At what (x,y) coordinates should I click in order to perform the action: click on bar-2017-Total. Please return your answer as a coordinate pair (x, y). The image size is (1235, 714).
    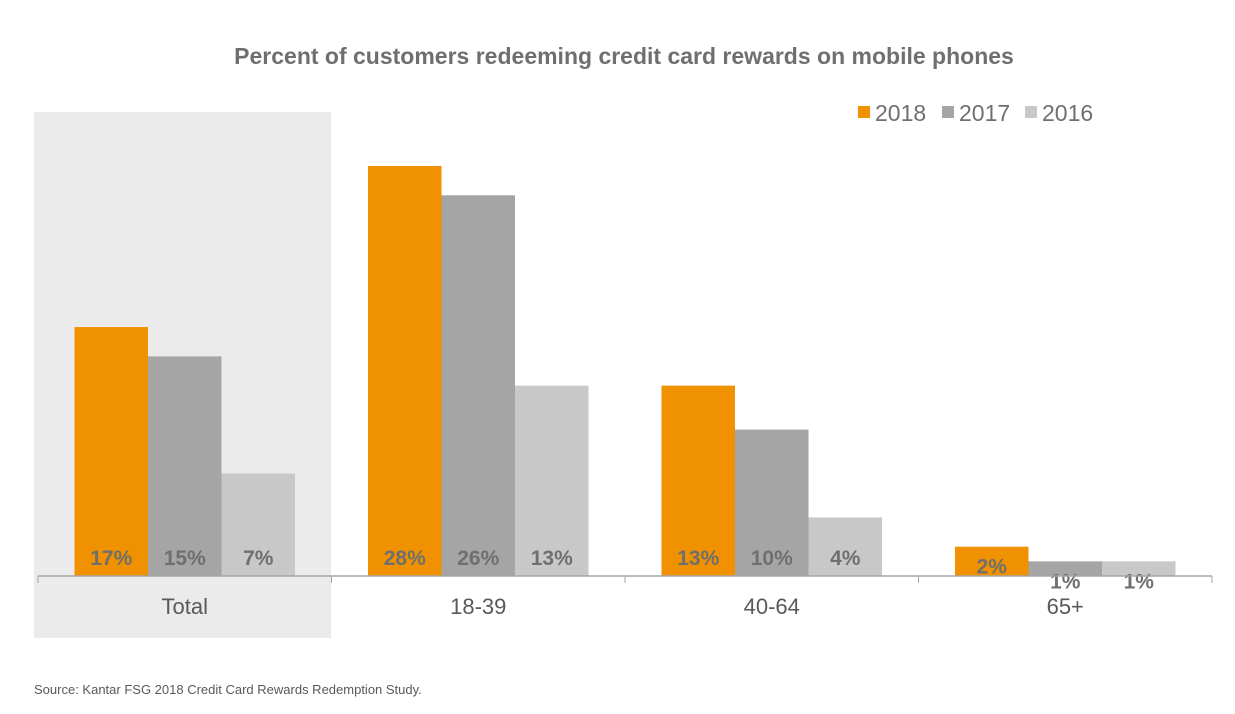
    Looking at the image, I should click on (185, 466).